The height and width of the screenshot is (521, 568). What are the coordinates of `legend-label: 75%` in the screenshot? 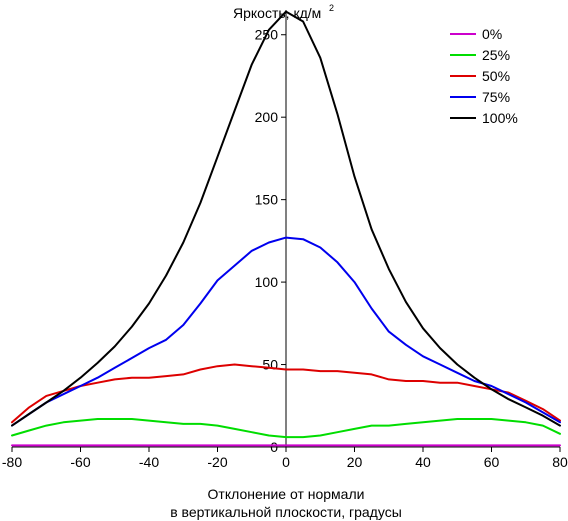 It's located at (496, 97).